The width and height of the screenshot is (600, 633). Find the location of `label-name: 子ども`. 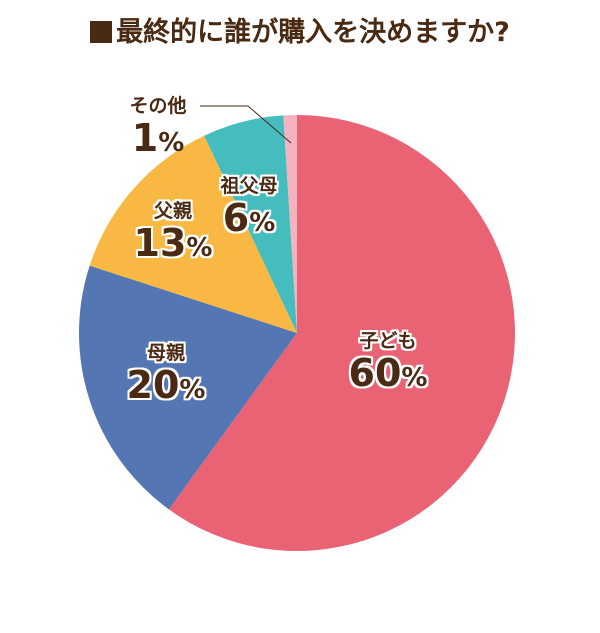

label-name: 子ども is located at coordinates (388, 341).